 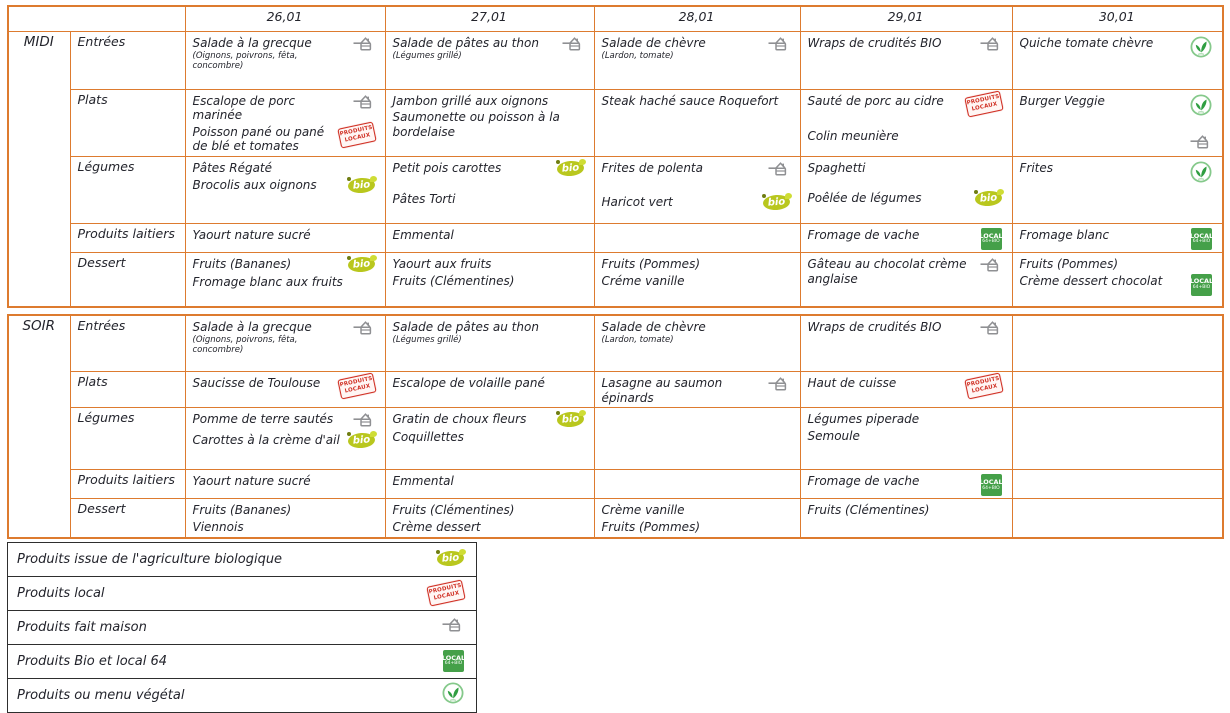 What do you see at coordinates (836, 168) in the screenshot?
I see `dish-name: Spaghetti` at bounding box center [836, 168].